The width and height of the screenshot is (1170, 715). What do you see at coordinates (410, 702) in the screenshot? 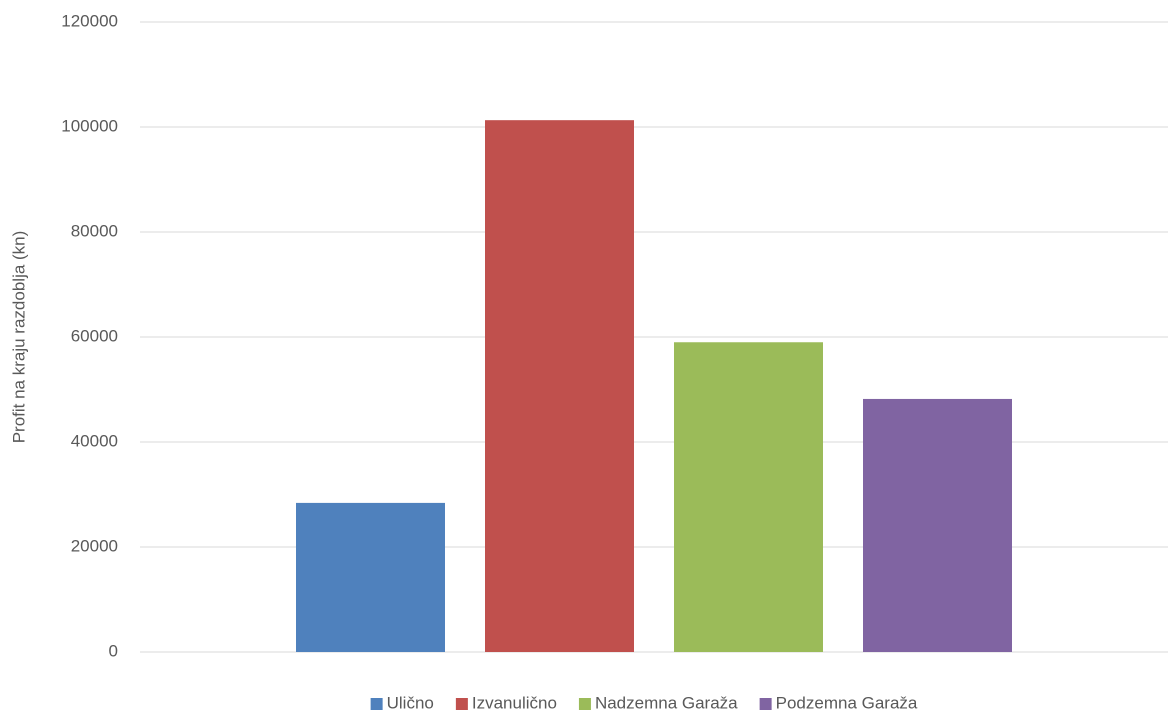
I see `legend-label: Ulično` at bounding box center [410, 702].